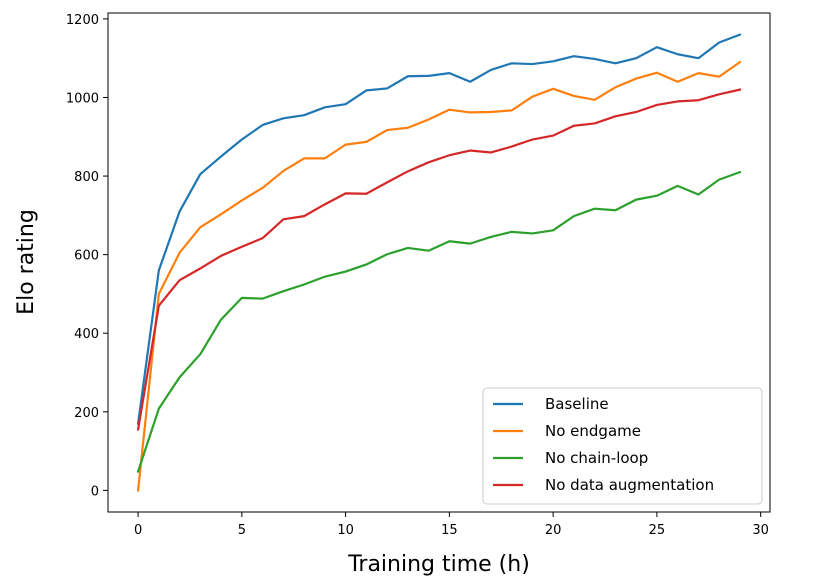 The width and height of the screenshot is (824, 587). Describe the element at coordinates (82, 20) in the screenshot. I see `y-tick-label: 1200` at that location.